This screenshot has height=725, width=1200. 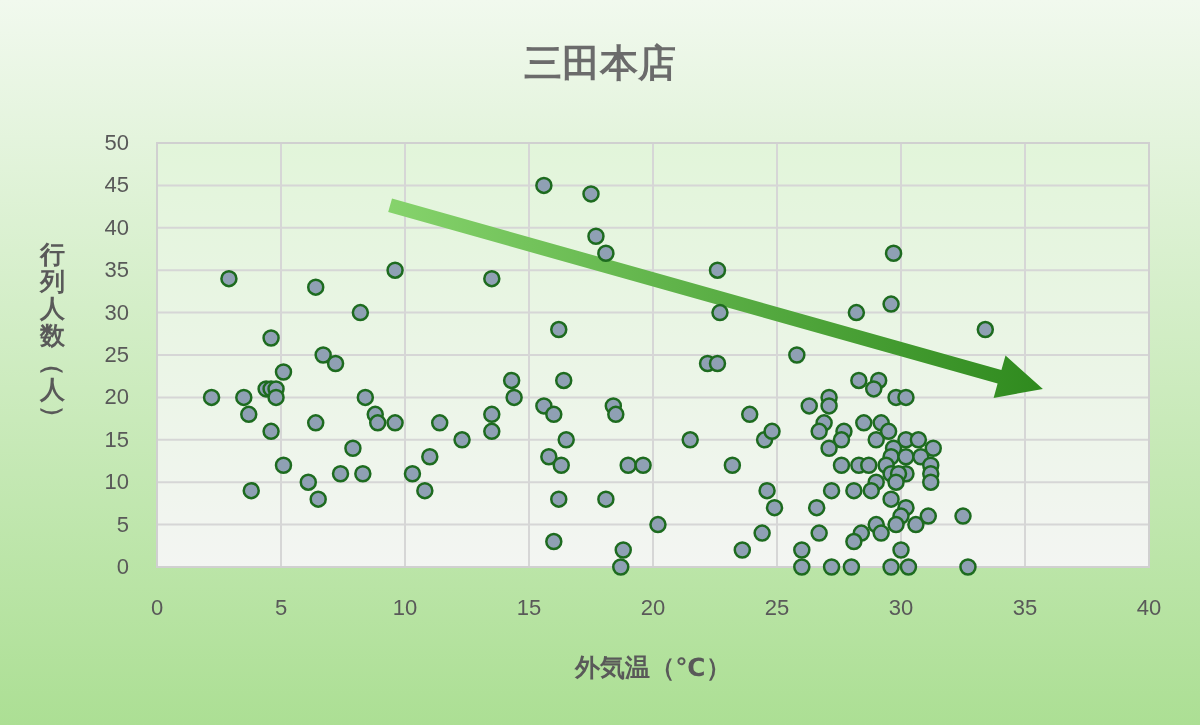 What do you see at coordinates (116, 397) in the screenshot?
I see `y-tick-label: 20` at bounding box center [116, 397].